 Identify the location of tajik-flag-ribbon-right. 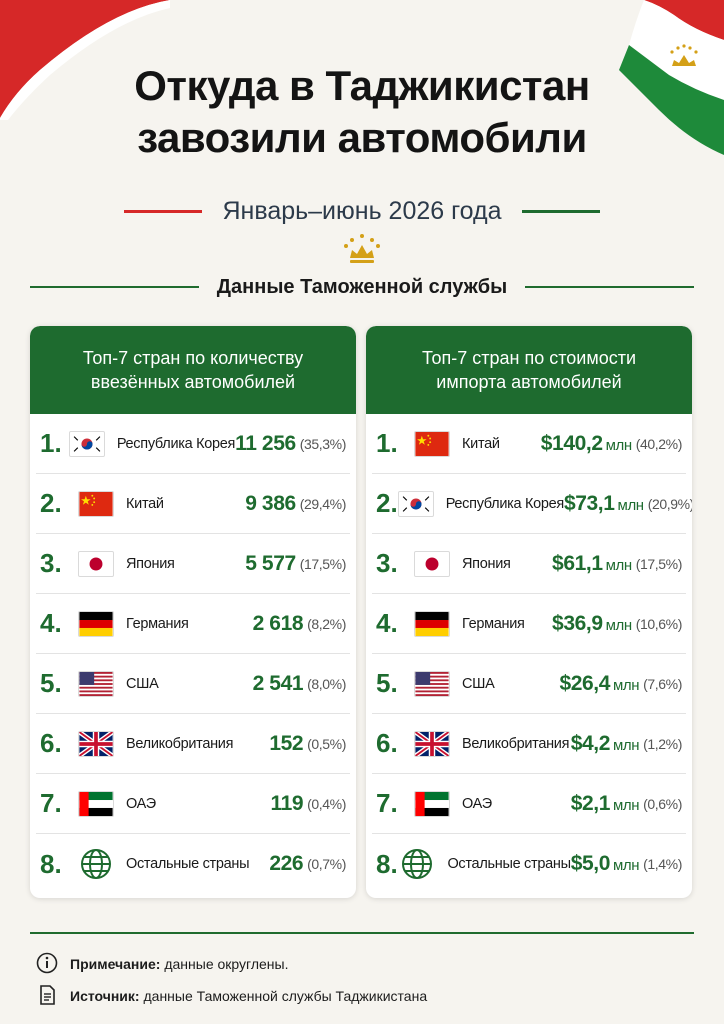
(669, 80).